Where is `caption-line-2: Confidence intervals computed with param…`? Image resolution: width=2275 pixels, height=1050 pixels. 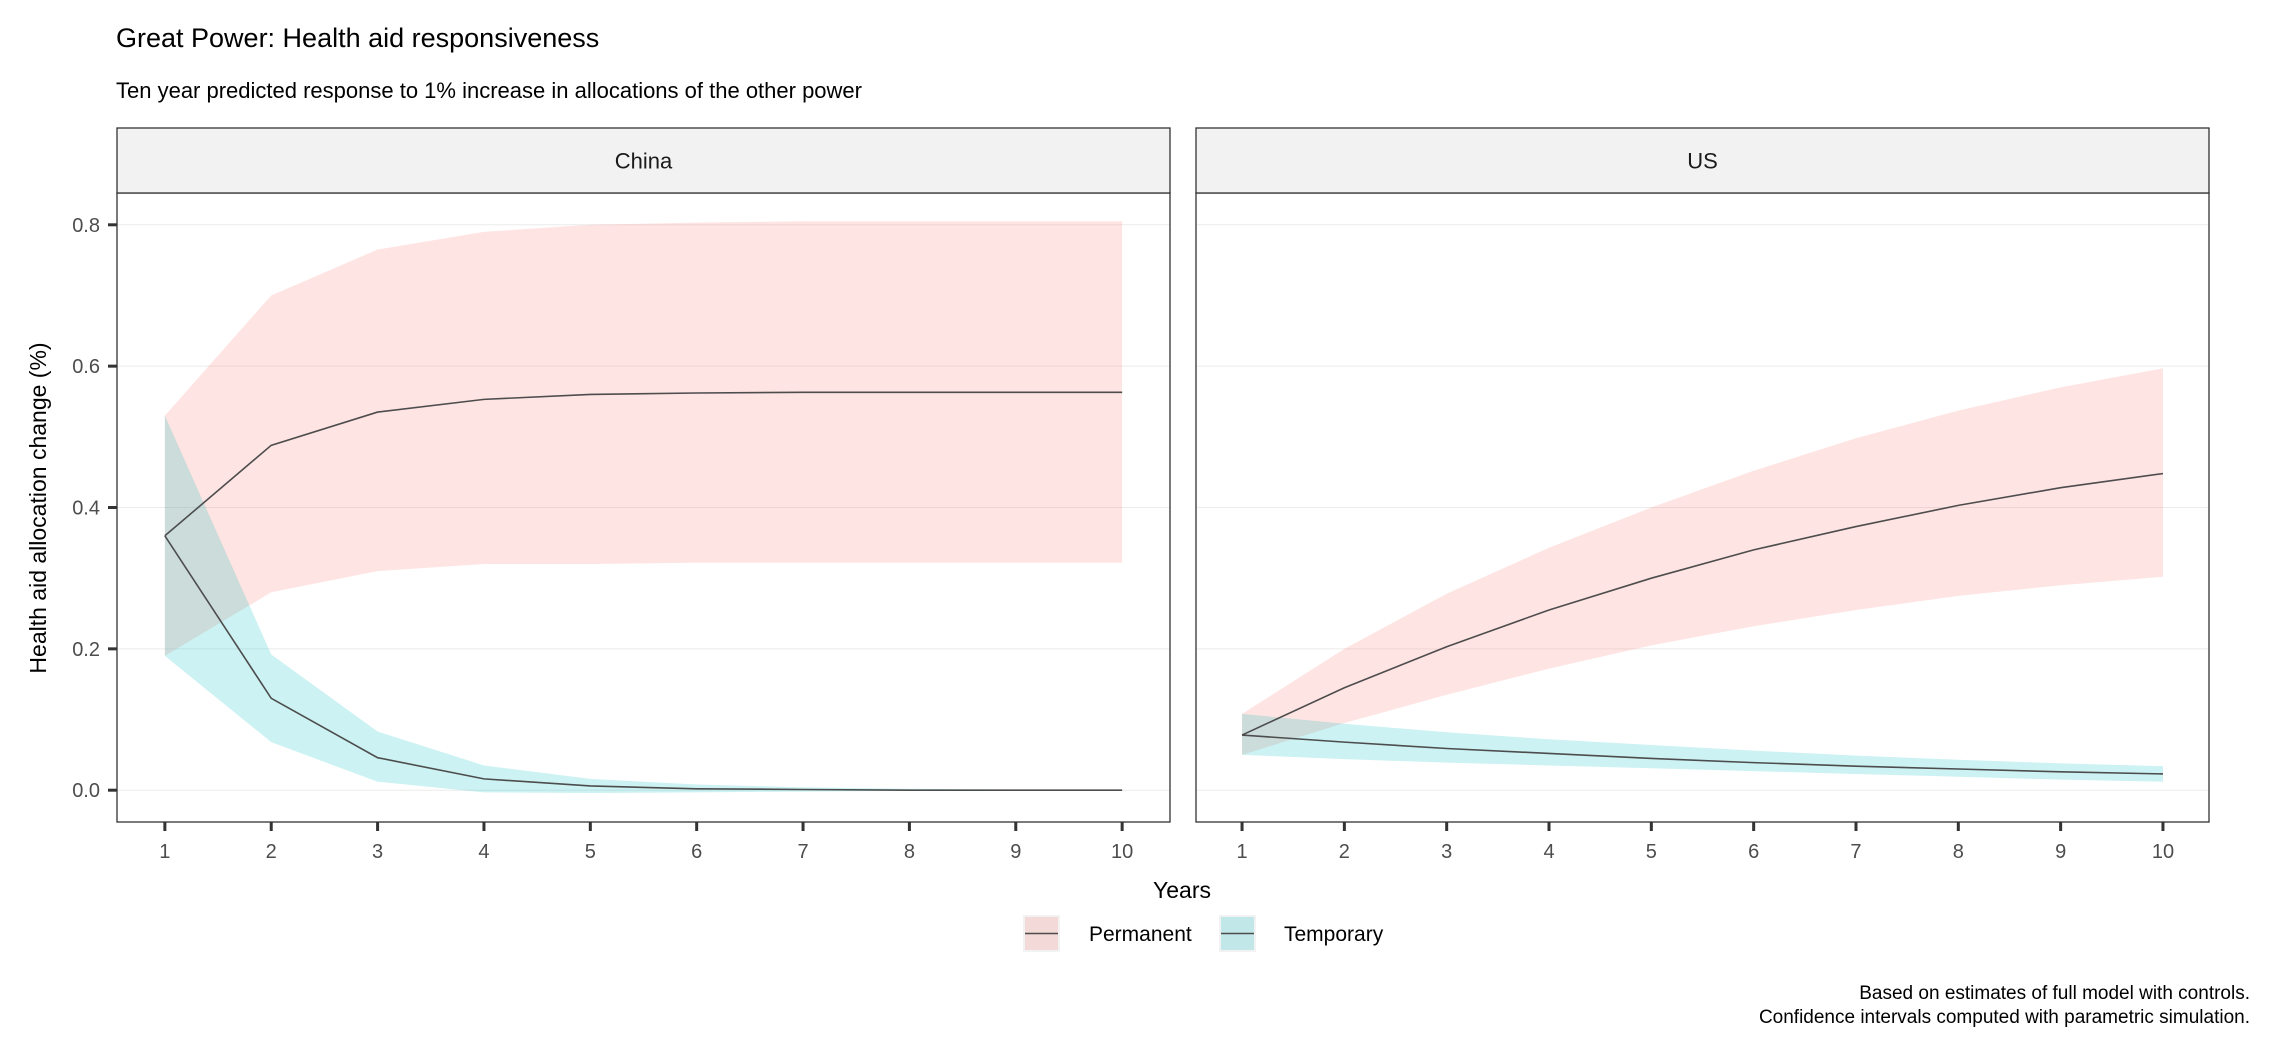 caption-line-2: Confidence intervals computed with param… is located at coordinates (2004, 1017).